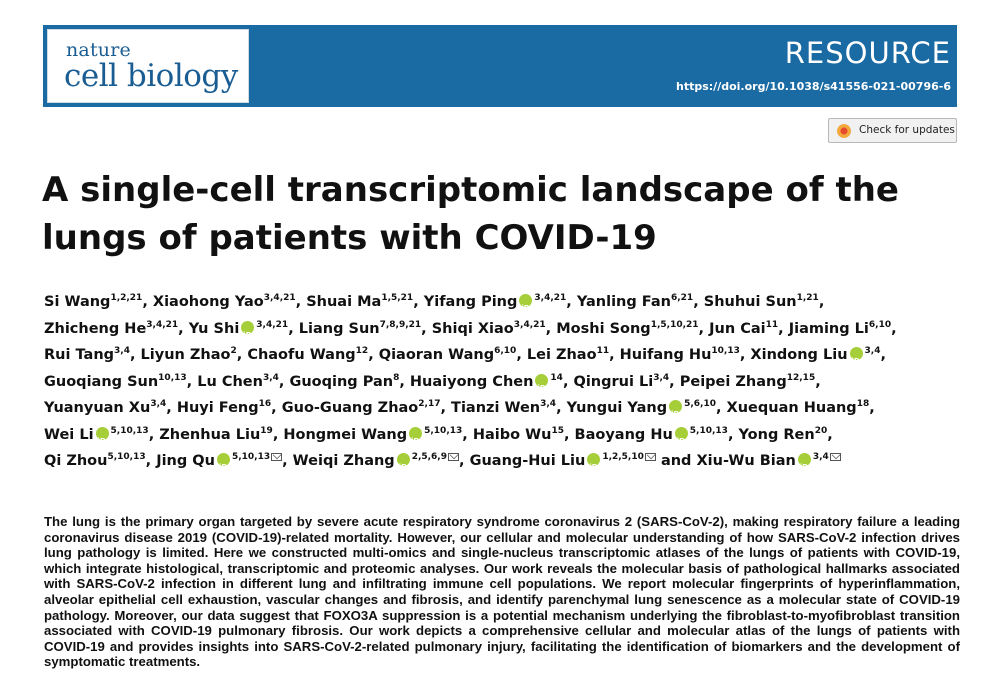  Describe the element at coordinates (737, 328) in the screenshot. I see `author-name: Jun Cai` at that location.